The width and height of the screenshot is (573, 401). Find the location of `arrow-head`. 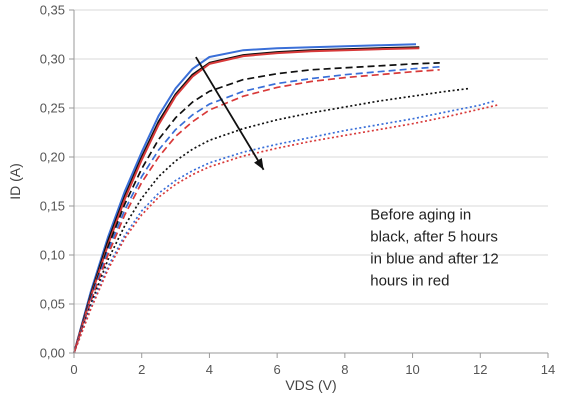

arrow-head is located at coordinates (259, 163).